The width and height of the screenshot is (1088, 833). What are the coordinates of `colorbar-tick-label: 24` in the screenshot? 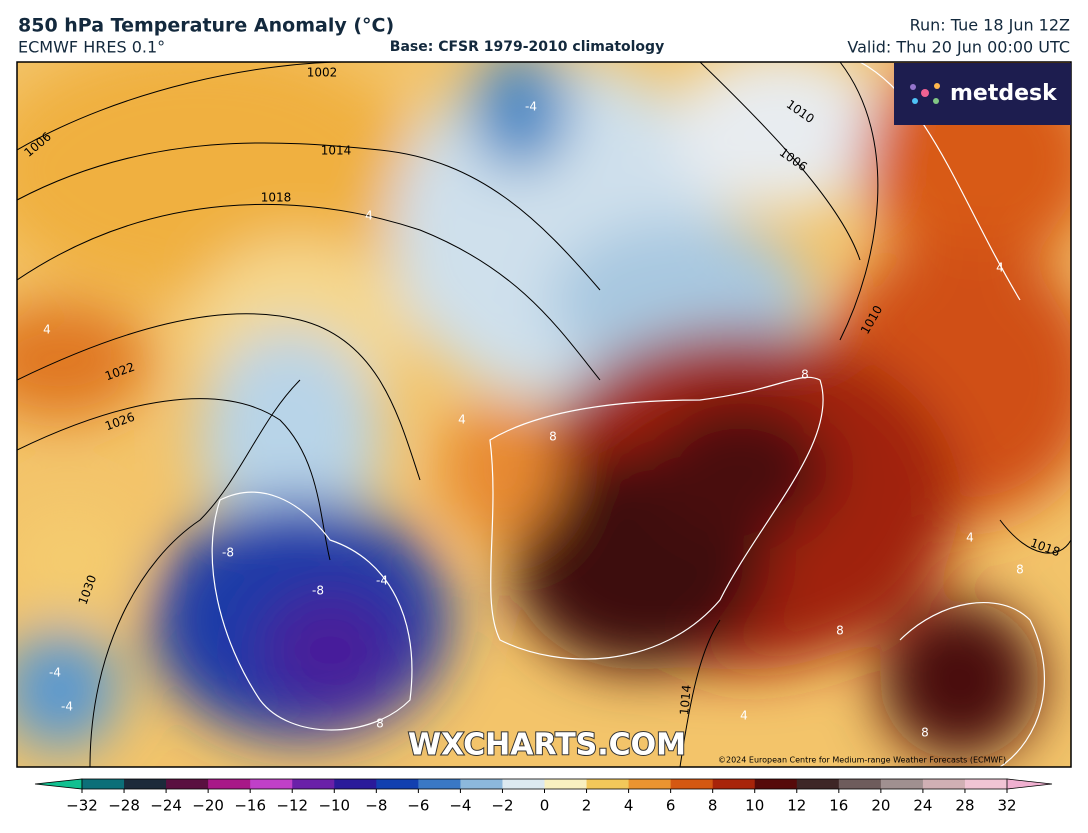 It's located at (922, 806).